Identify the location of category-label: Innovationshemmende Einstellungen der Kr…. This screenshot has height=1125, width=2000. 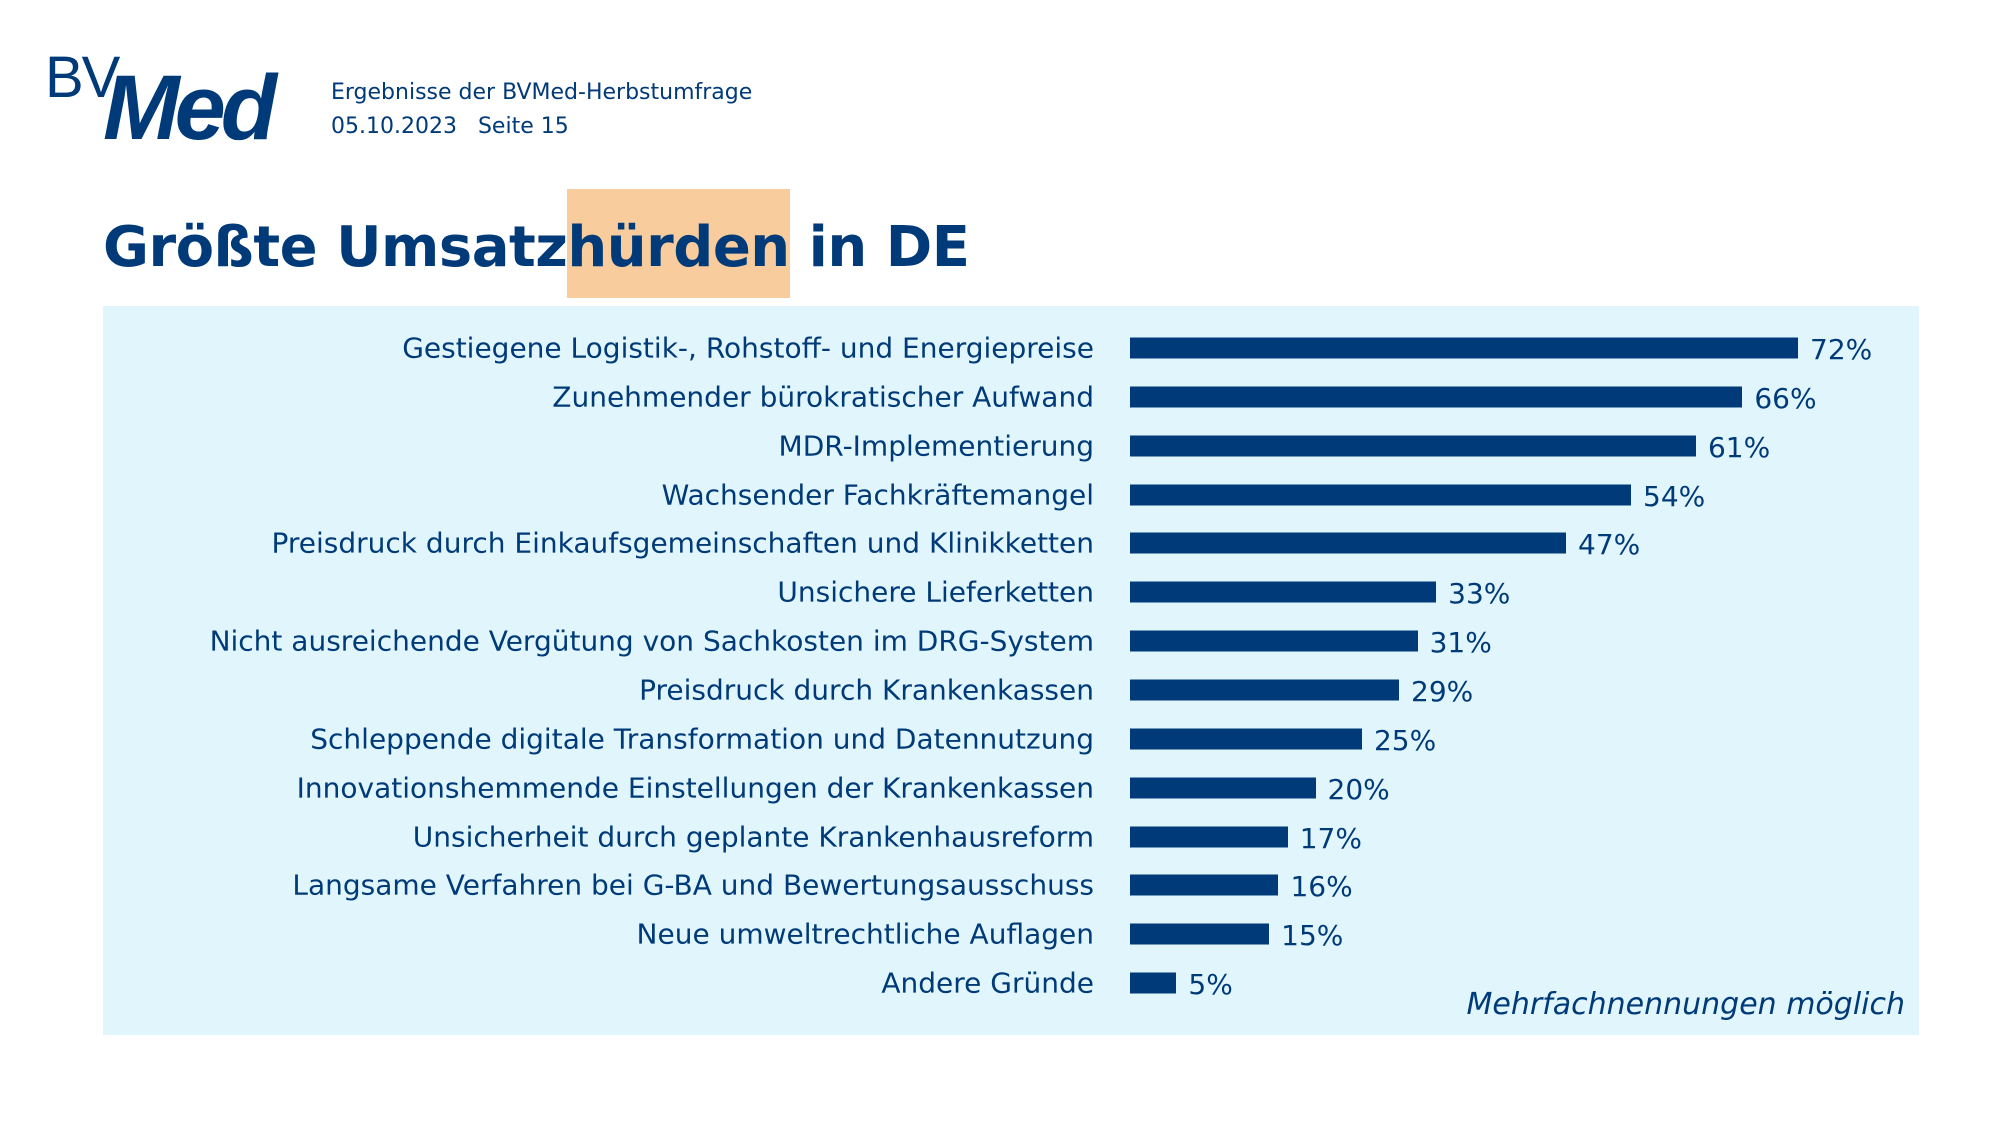
(695, 788).